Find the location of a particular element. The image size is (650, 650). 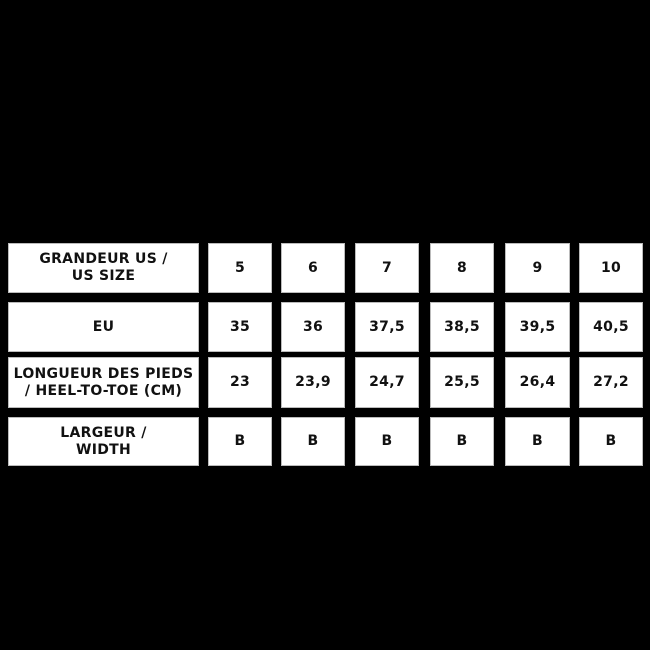

table-cell: 23,9 is located at coordinates (313, 382).